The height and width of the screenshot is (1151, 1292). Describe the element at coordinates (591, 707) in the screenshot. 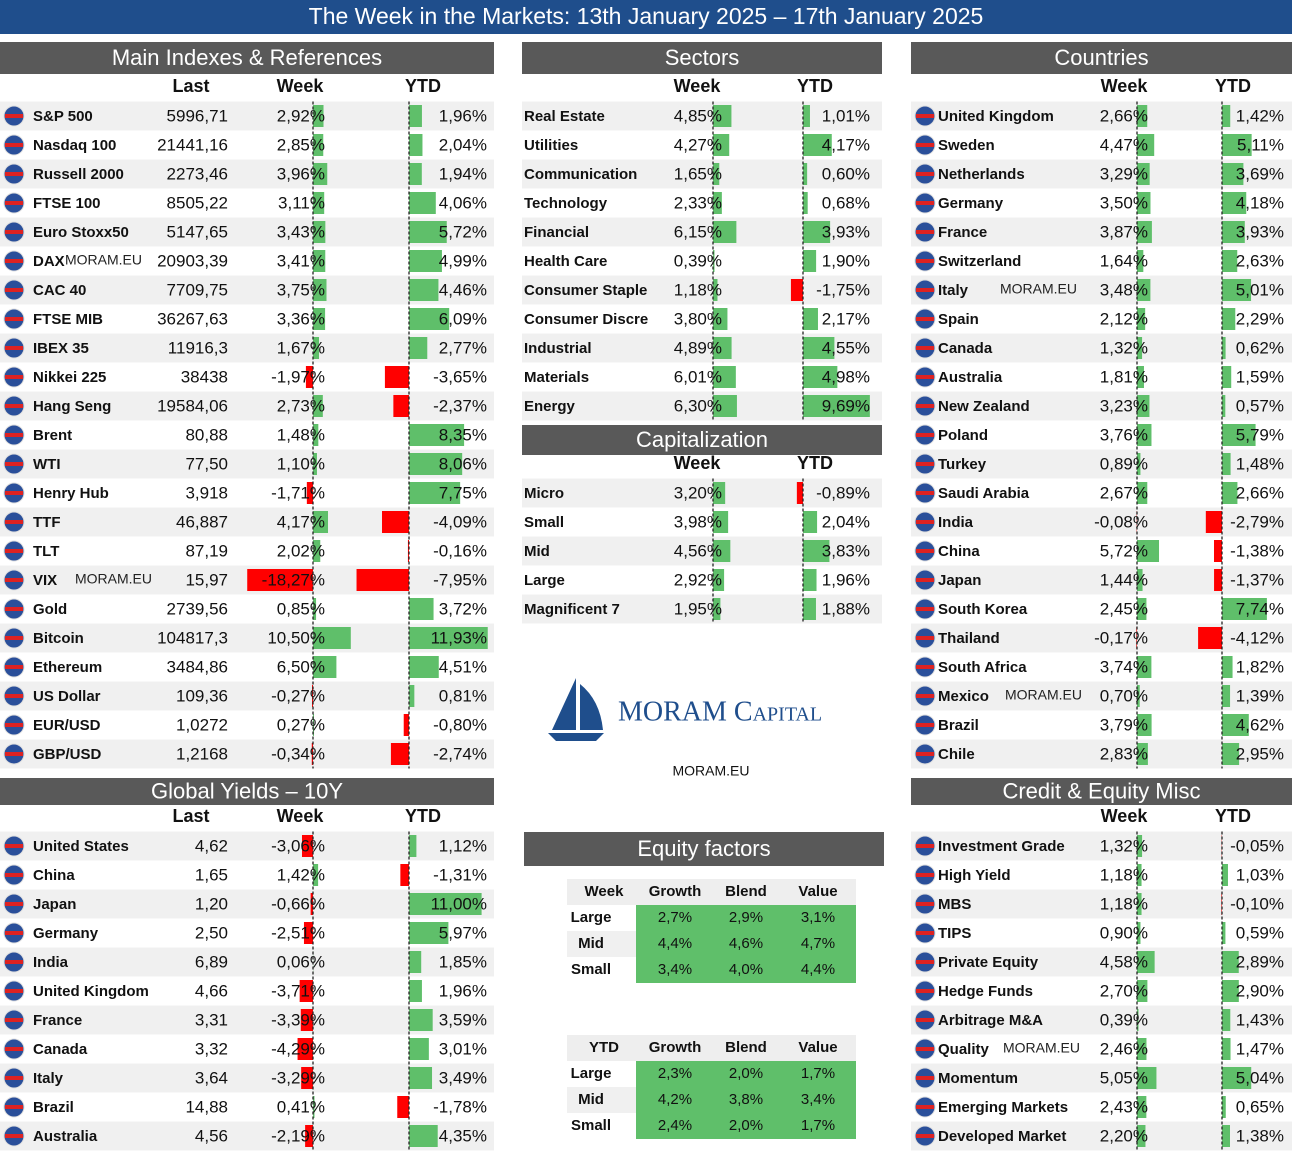

I see `sail` at that location.